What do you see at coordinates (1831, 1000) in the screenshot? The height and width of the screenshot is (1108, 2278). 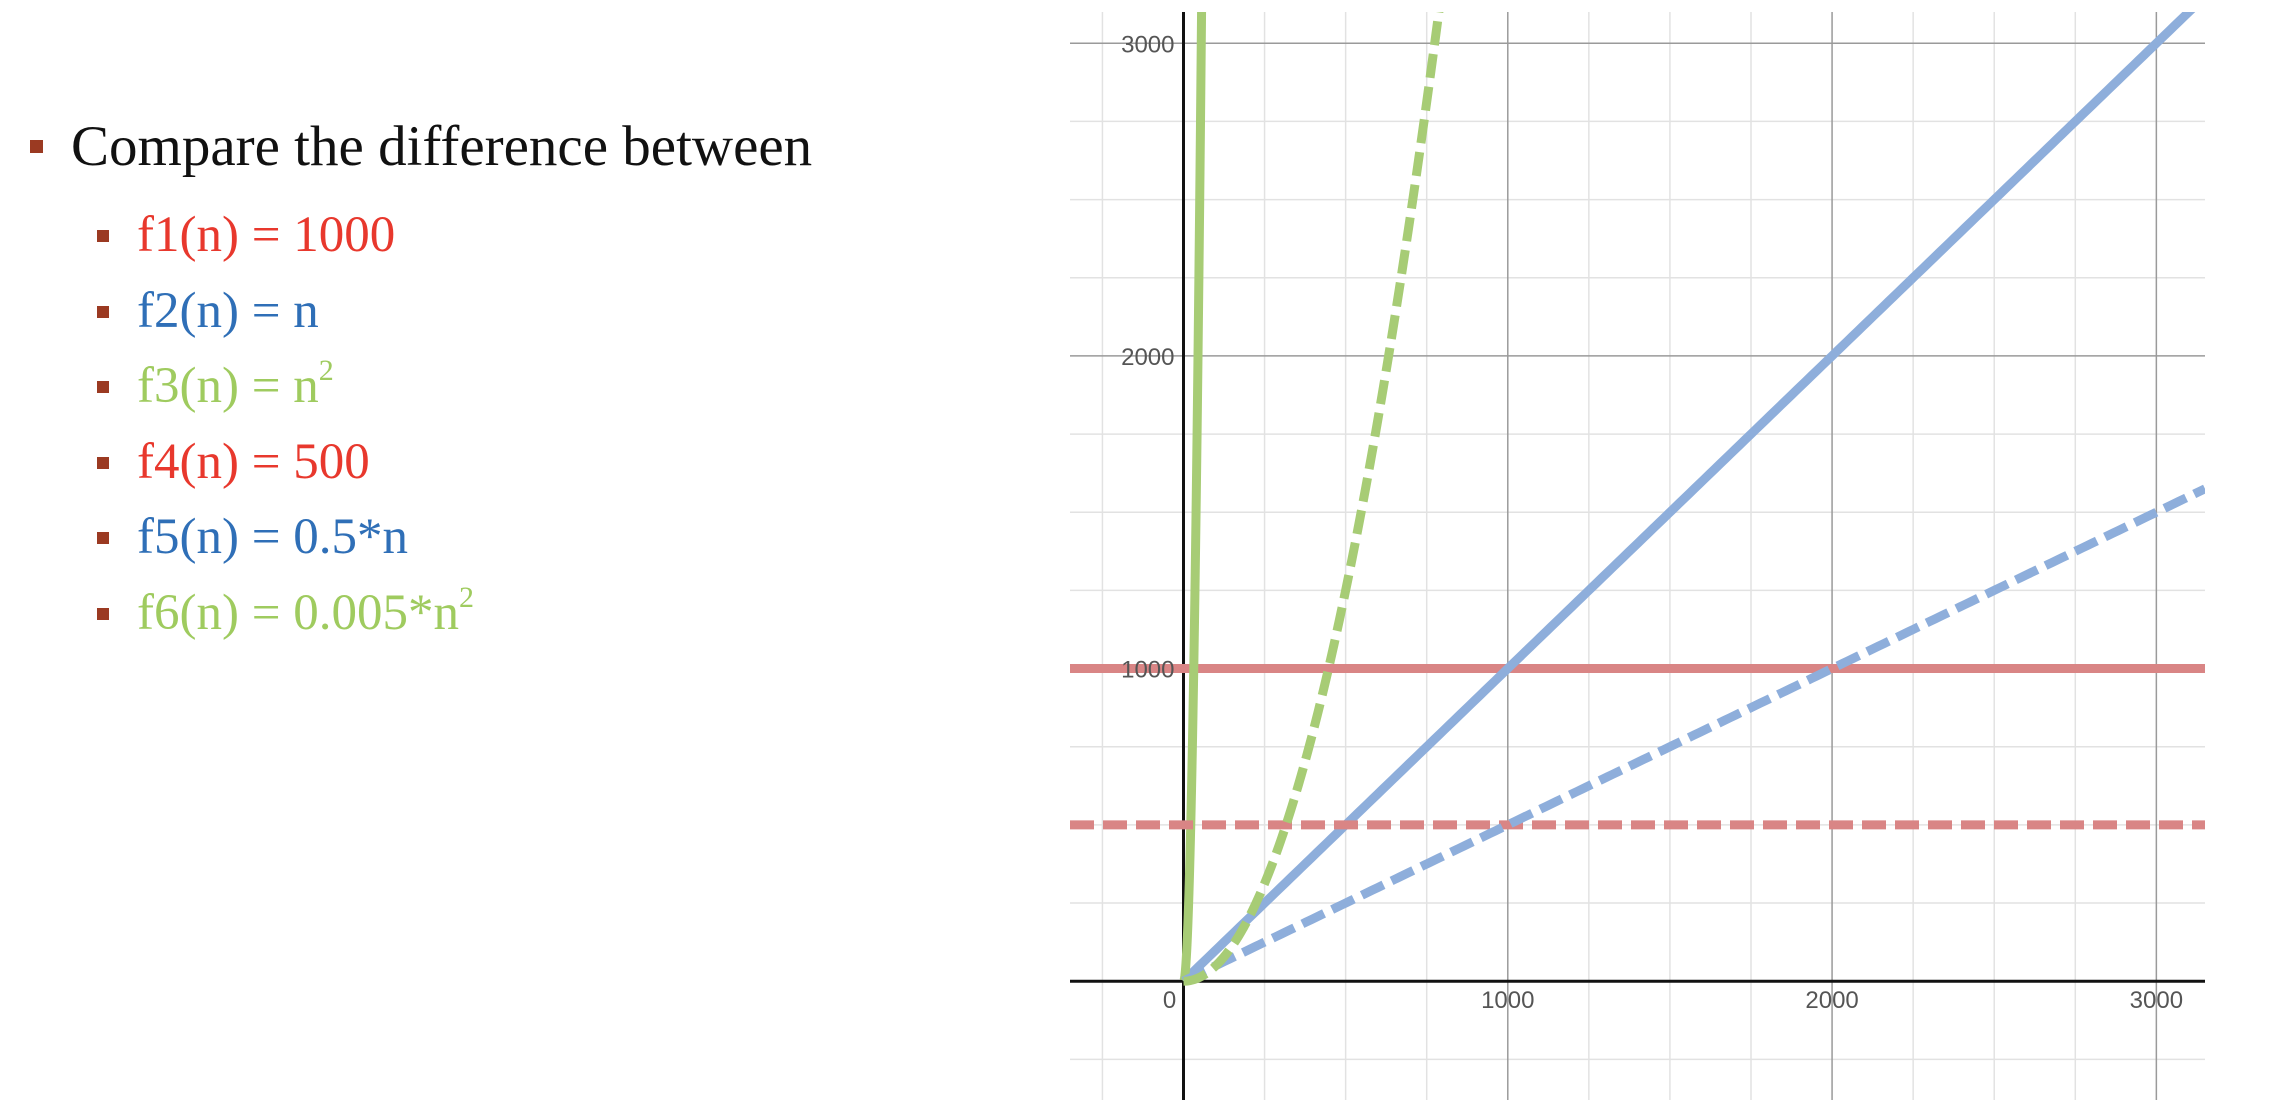 I see `x-tick-label: 2000` at bounding box center [1831, 1000].